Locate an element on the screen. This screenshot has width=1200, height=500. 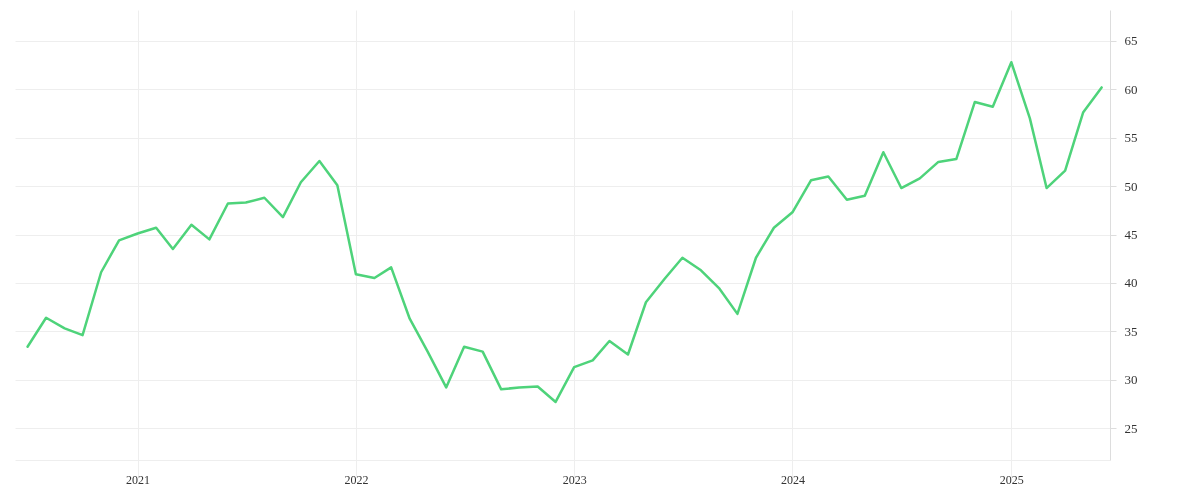
y-tick-label: 30 is located at coordinates (1131, 380).